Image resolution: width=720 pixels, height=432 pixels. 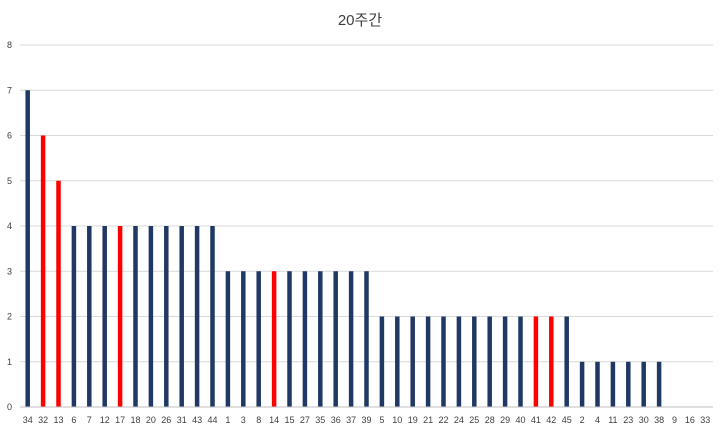 What do you see at coordinates (413, 420) in the screenshot?
I see `x-tick-label: 19` at bounding box center [413, 420].